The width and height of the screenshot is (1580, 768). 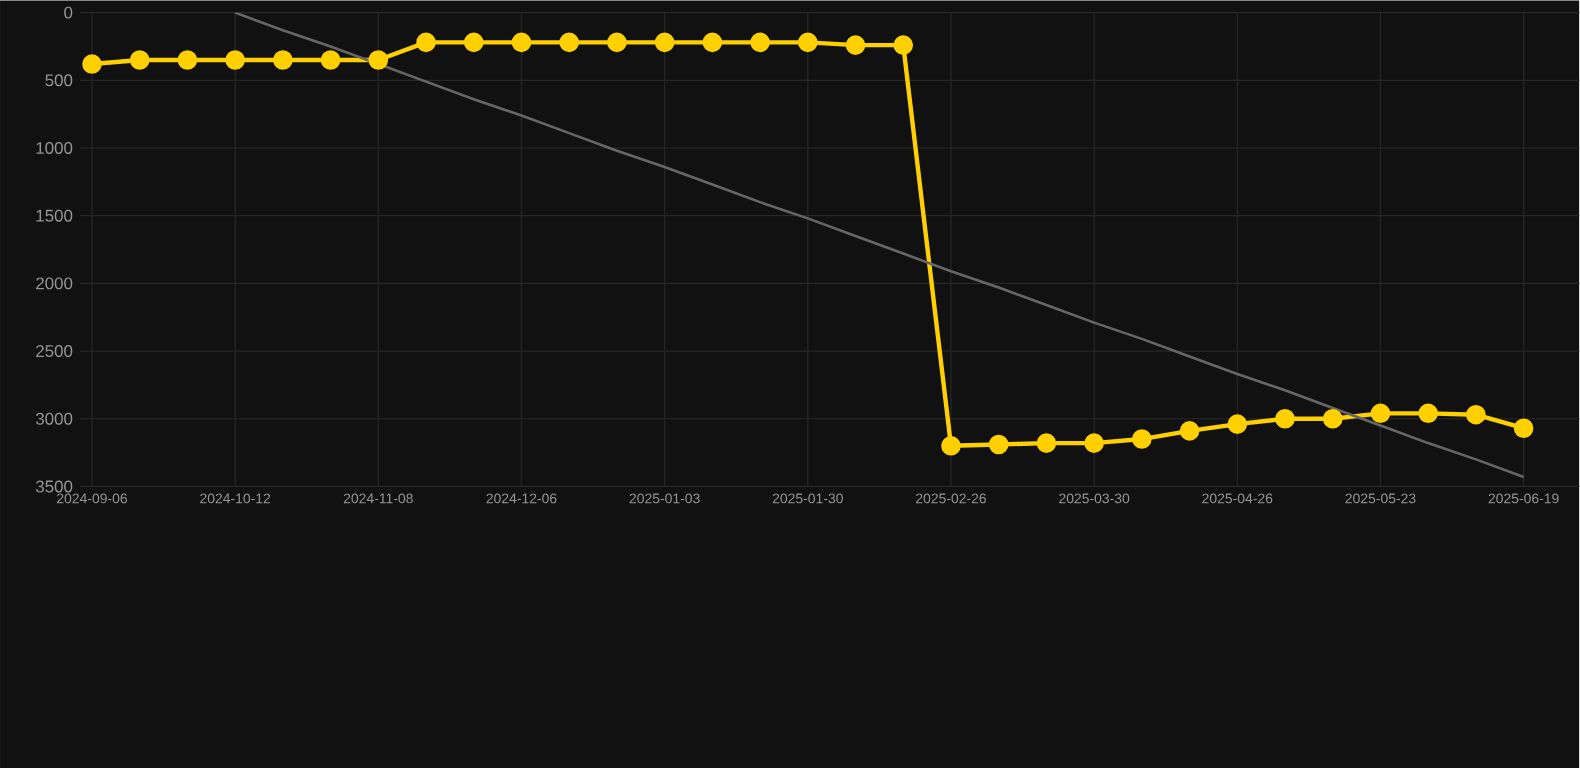 I want to click on y-tick-label: 1500, so click(x=54, y=215).